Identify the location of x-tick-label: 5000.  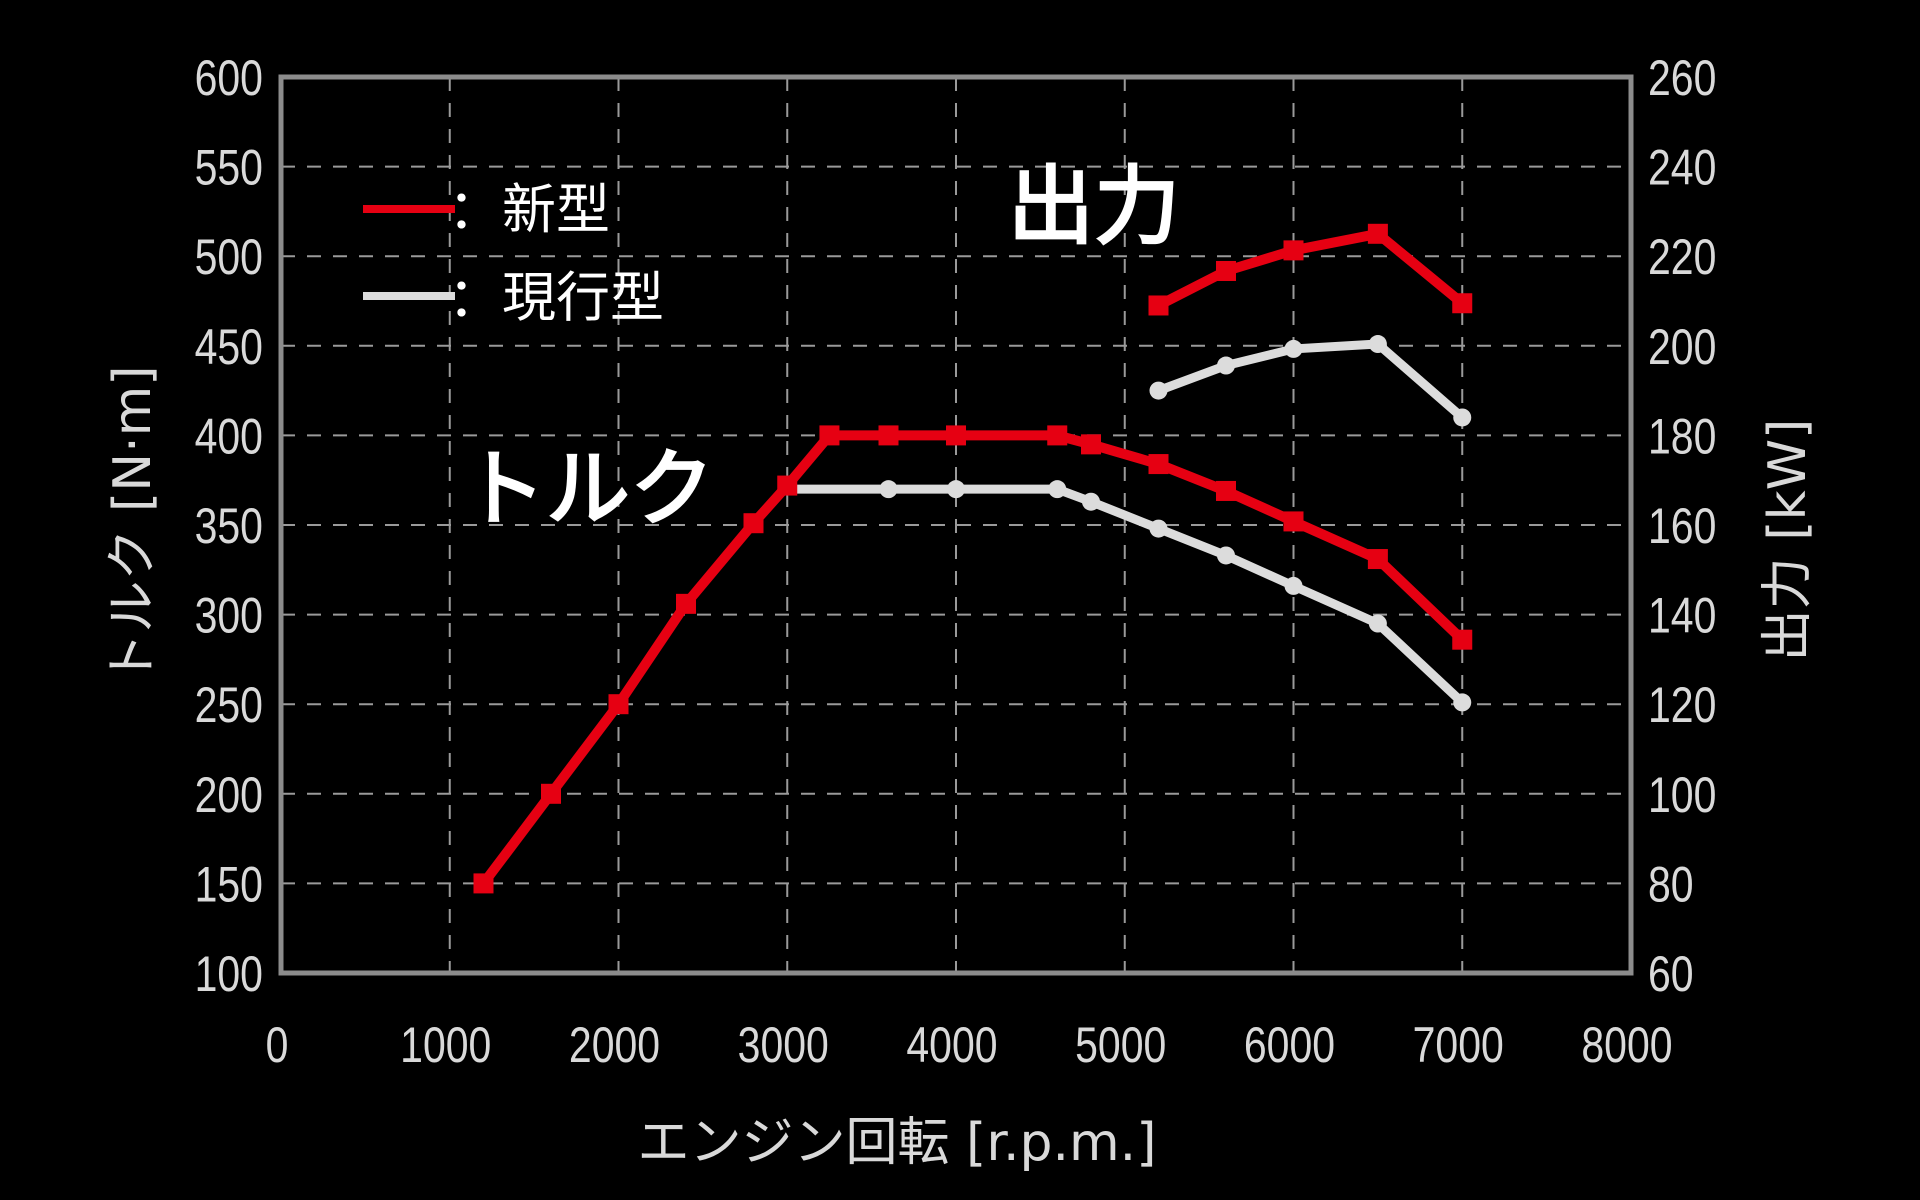
(1120, 1045).